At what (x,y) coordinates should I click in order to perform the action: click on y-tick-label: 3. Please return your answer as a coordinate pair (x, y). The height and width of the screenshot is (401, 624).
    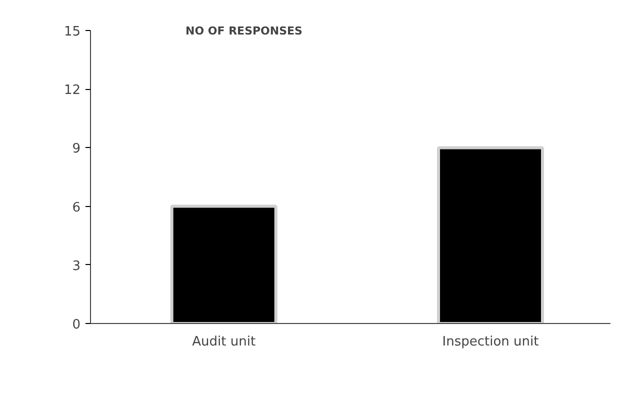
    Looking at the image, I should click on (76, 266).